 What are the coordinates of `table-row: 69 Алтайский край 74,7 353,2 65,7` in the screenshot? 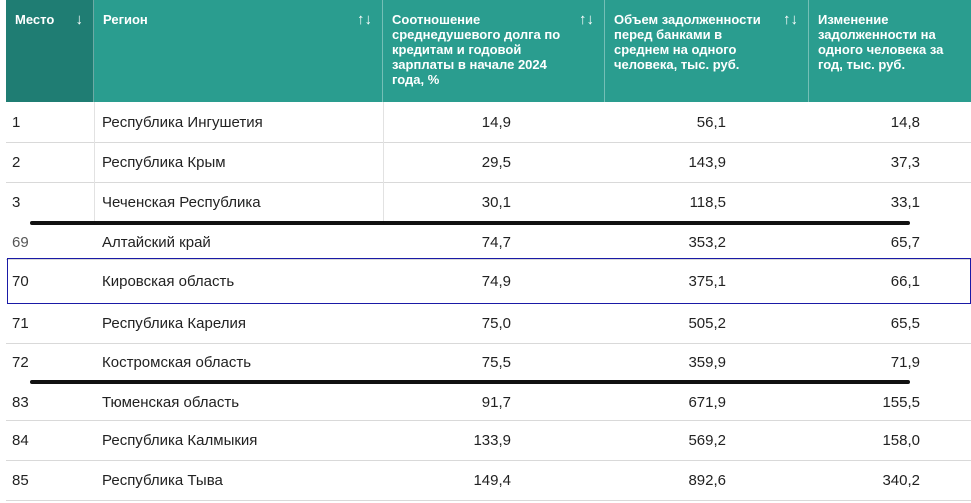 It's located at (488, 242).